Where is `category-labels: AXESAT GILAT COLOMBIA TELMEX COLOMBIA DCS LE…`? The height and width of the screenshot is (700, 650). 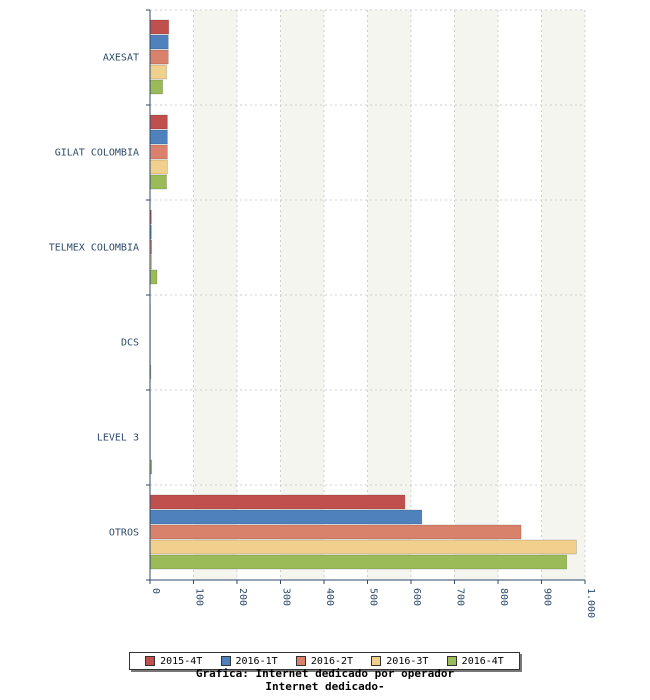
category-labels: AXESAT GILAT COLOMBIA TELMEX COLOMBIA DCS LE… is located at coordinates (94, 296).